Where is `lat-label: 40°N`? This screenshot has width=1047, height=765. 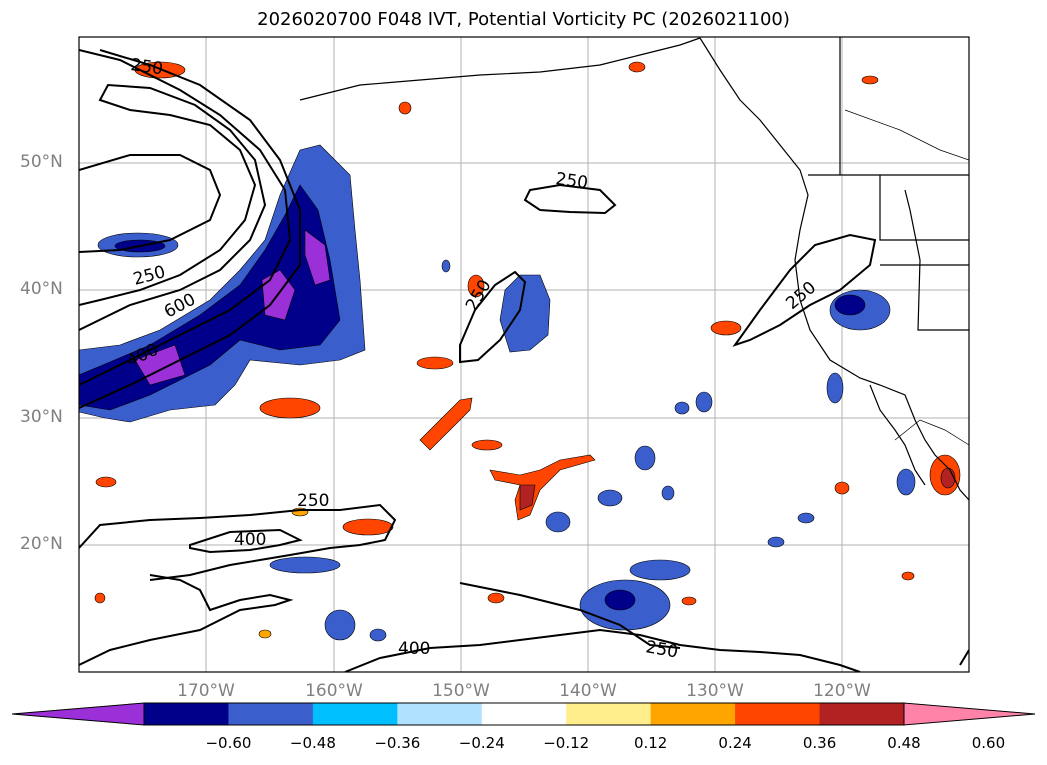
lat-label: 40°N is located at coordinates (41, 289).